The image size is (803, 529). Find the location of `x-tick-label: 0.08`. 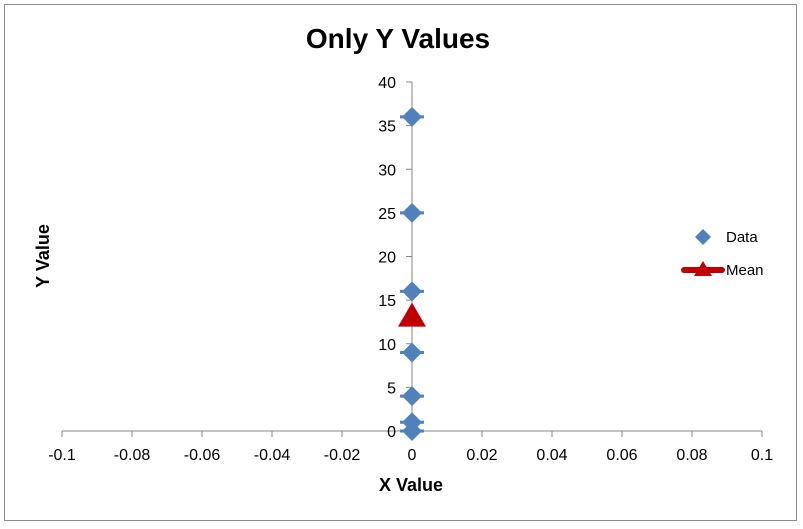

x-tick-label: 0.08 is located at coordinates (691, 455).